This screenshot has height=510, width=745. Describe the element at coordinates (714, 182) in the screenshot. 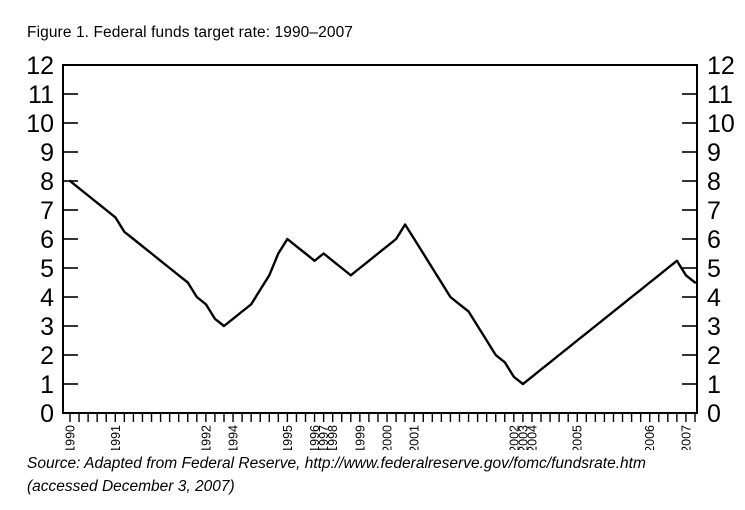

I see `y-axis-label-right: 8` at that location.